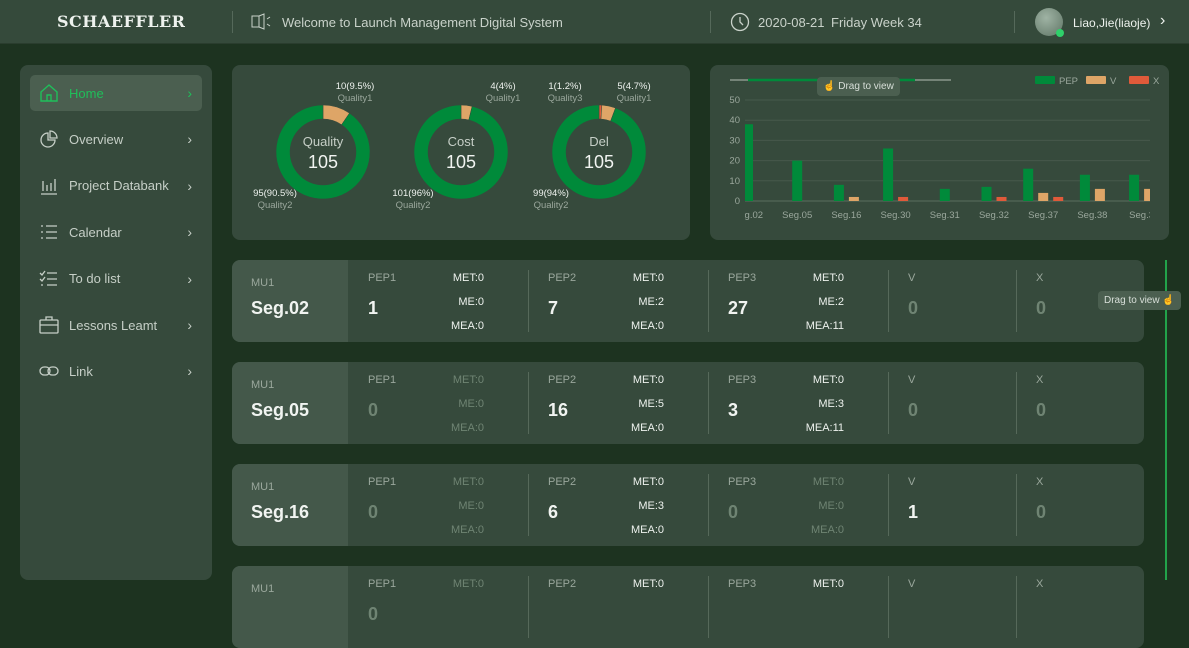 This screenshot has height=648, width=1189. Describe the element at coordinates (323, 141) in the screenshot. I see `donut-title: Quality` at that location.